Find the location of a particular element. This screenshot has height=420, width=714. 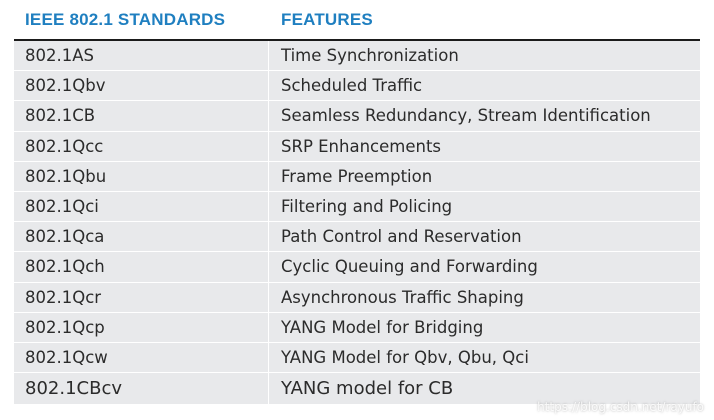

feature-cell: YANG Model for Bridging is located at coordinates (382, 327).